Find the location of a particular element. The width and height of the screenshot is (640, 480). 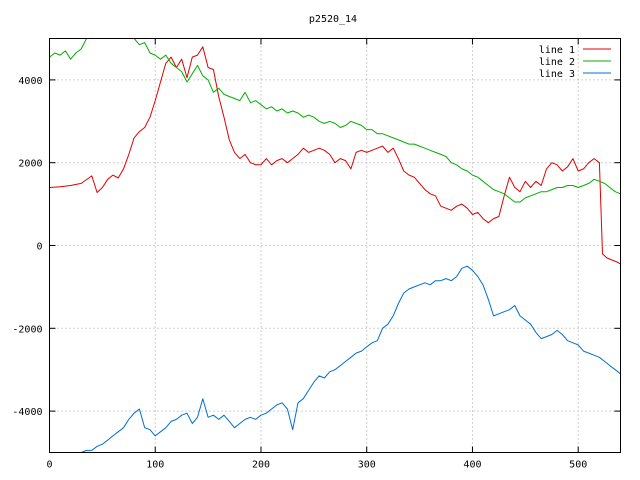

x-tick-label: 100 is located at coordinates (155, 465).